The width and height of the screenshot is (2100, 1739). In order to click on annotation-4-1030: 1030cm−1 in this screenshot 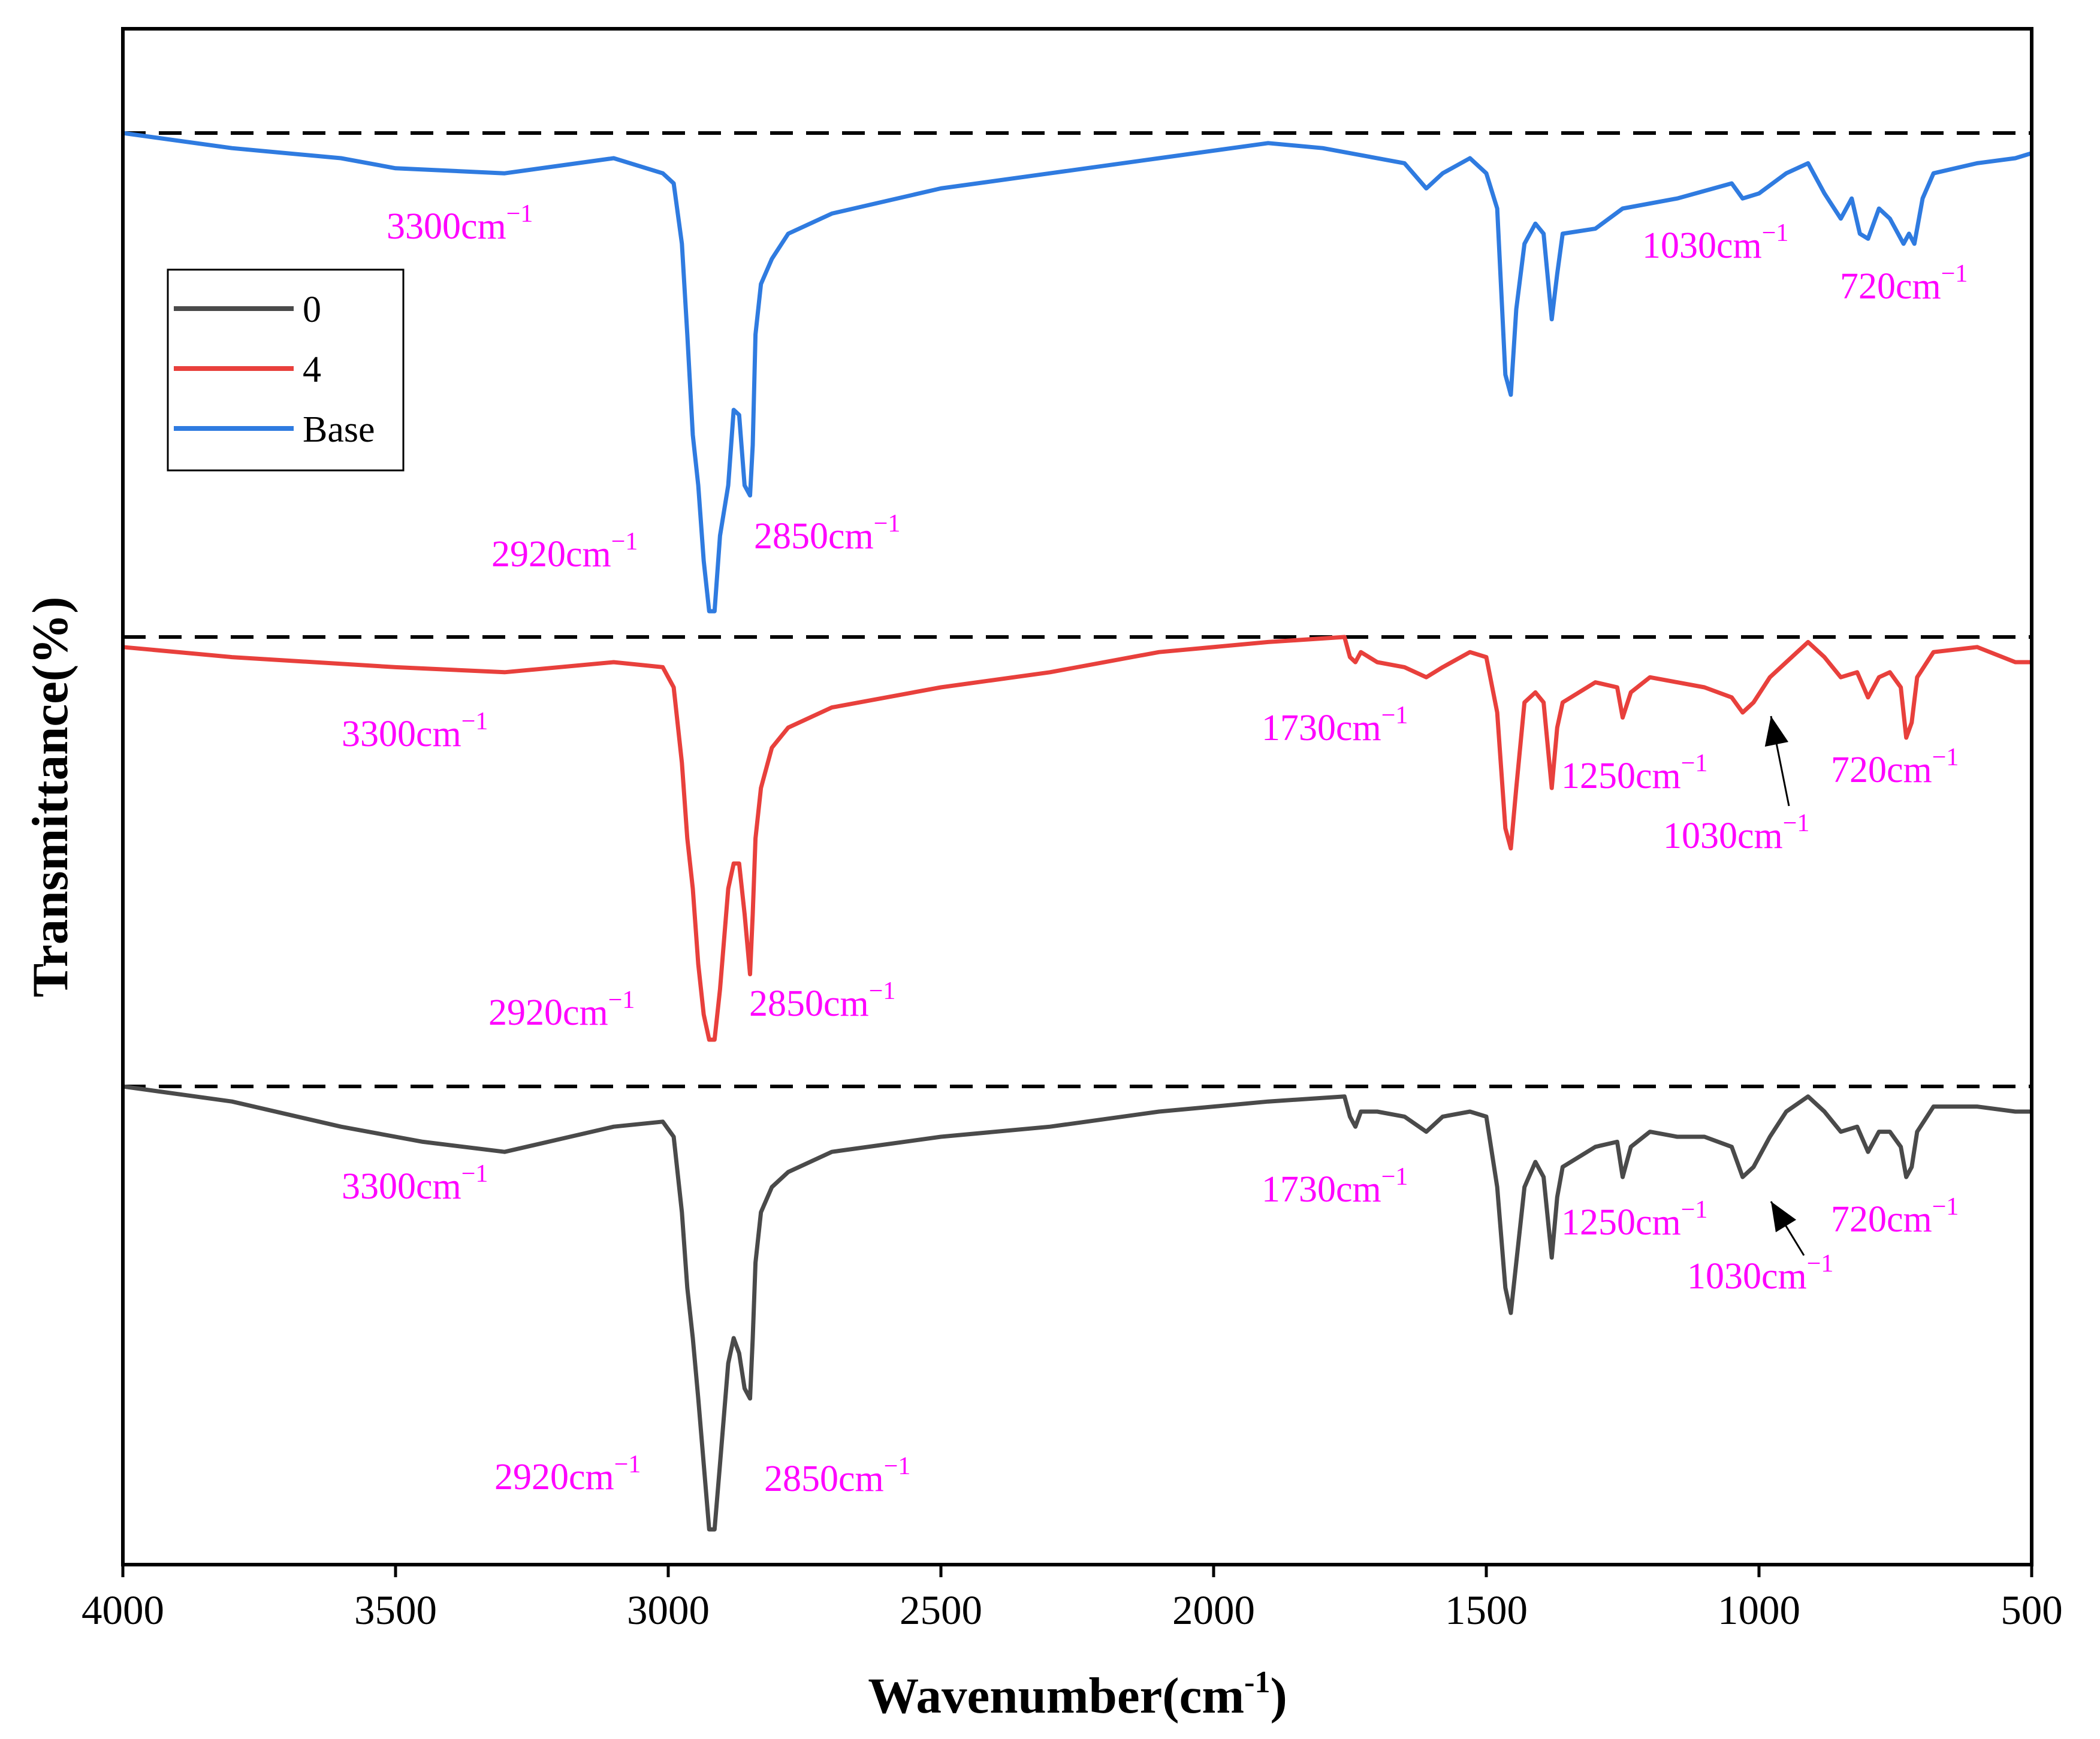, I will do `click(1736, 833)`.